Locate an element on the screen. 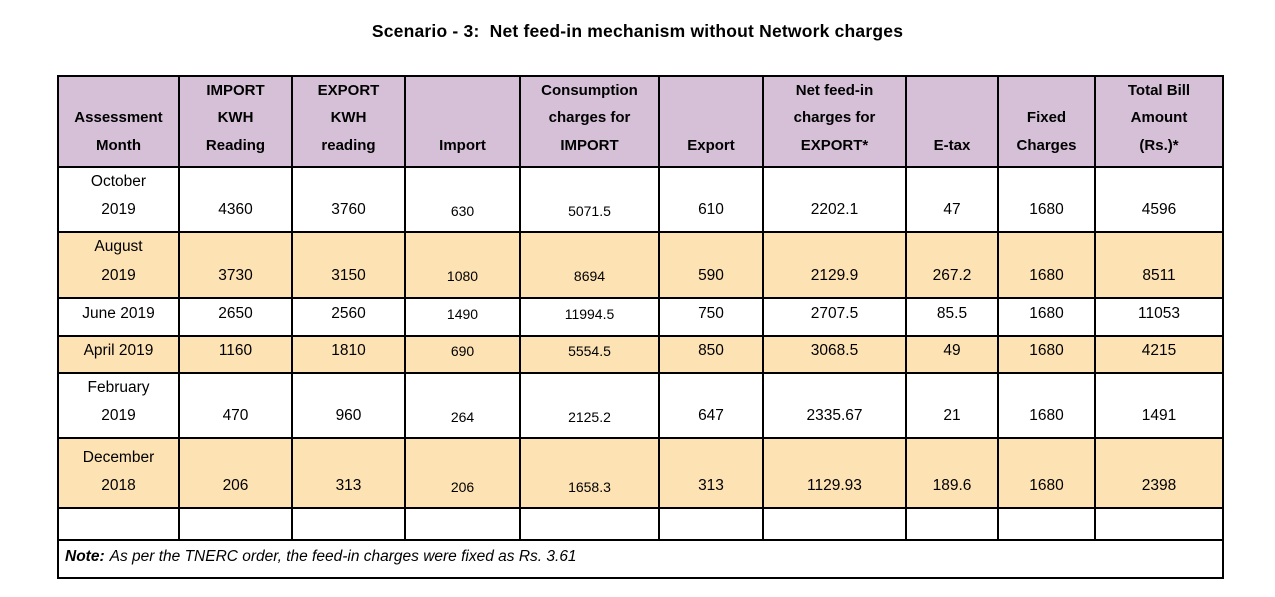  value-cell: 11994.5 is located at coordinates (589, 316).